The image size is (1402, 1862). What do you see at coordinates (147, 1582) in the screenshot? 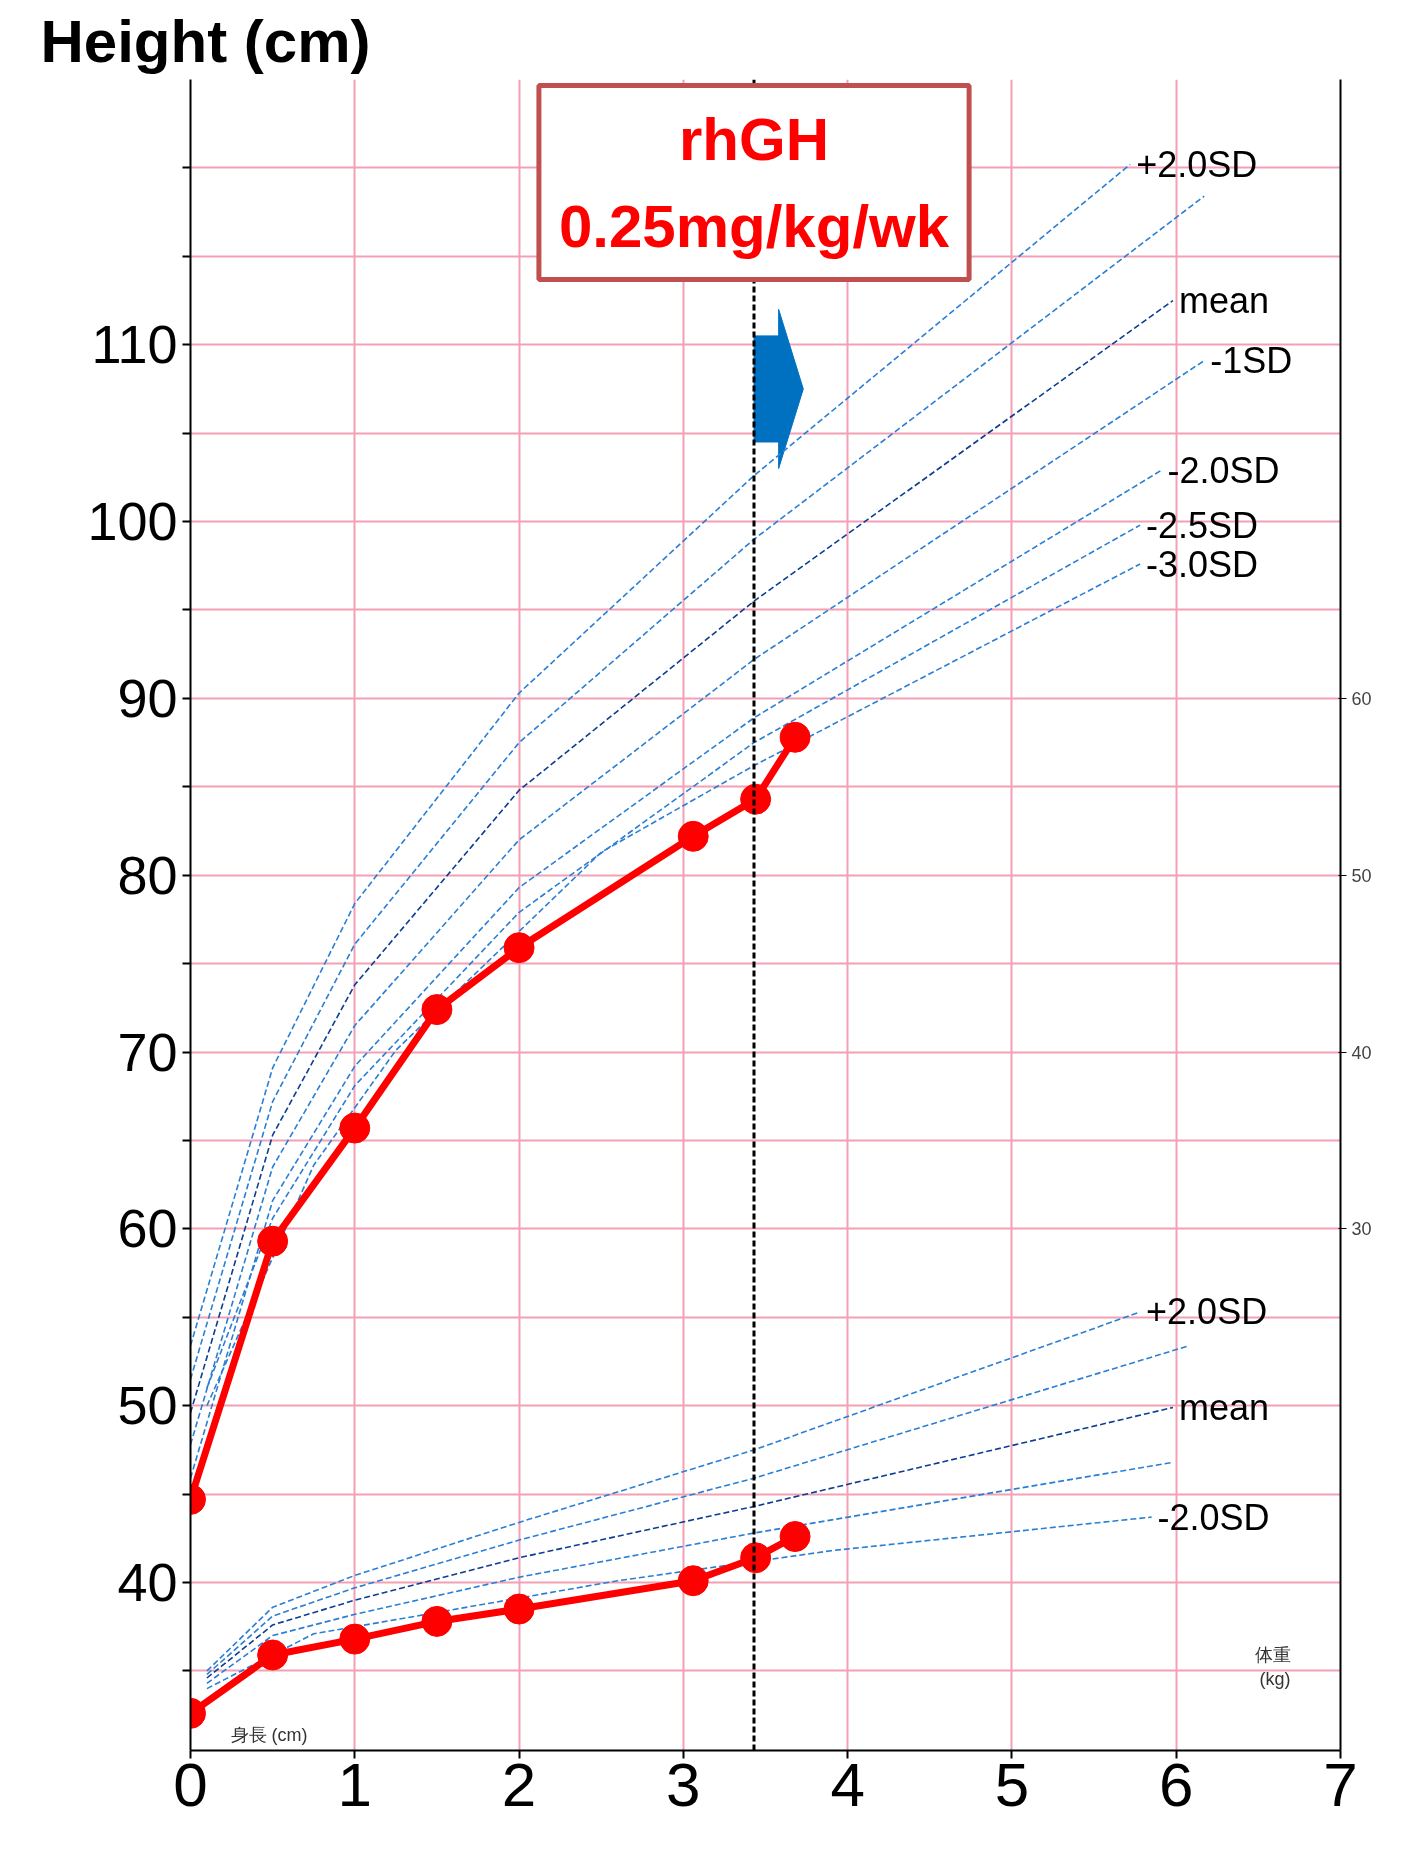
I see `y-tick-label: 40` at bounding box center [147, 1582].